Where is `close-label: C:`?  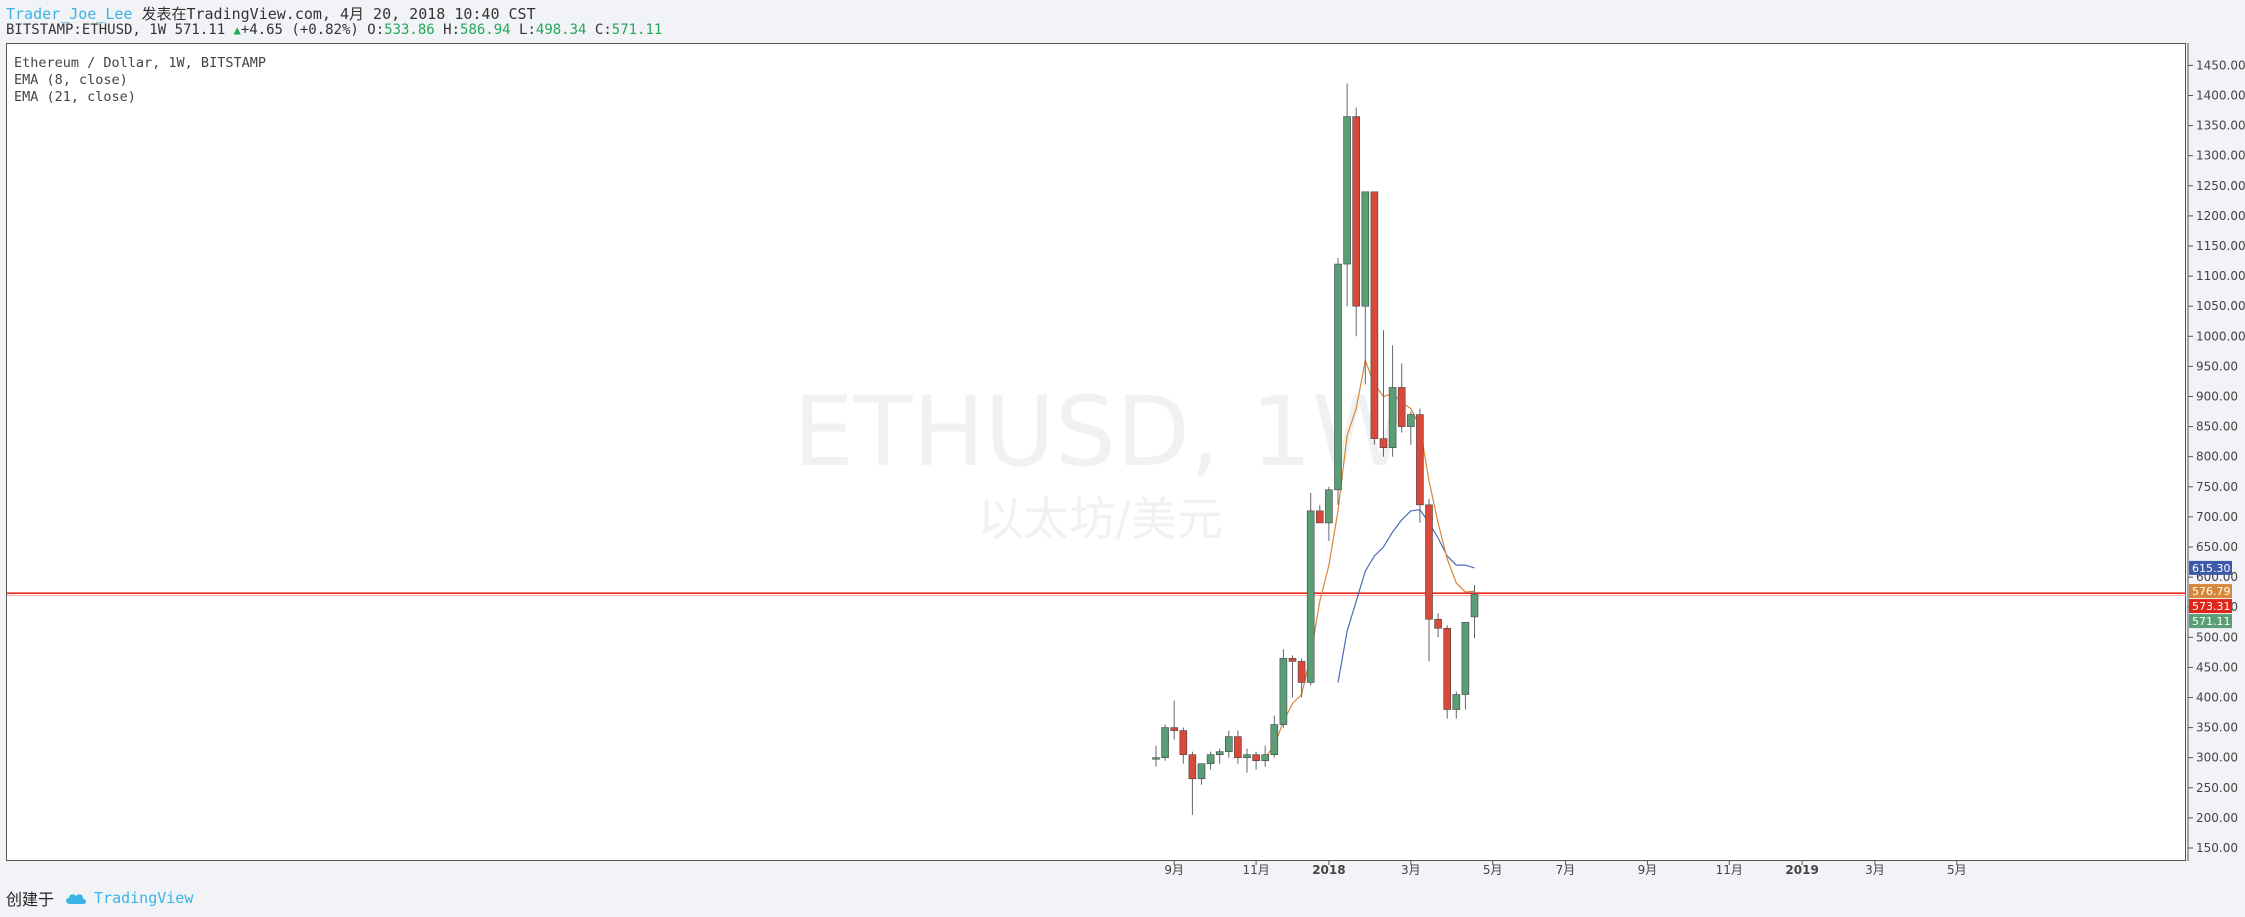 close-label: C: is located at coordinates (603, 30).